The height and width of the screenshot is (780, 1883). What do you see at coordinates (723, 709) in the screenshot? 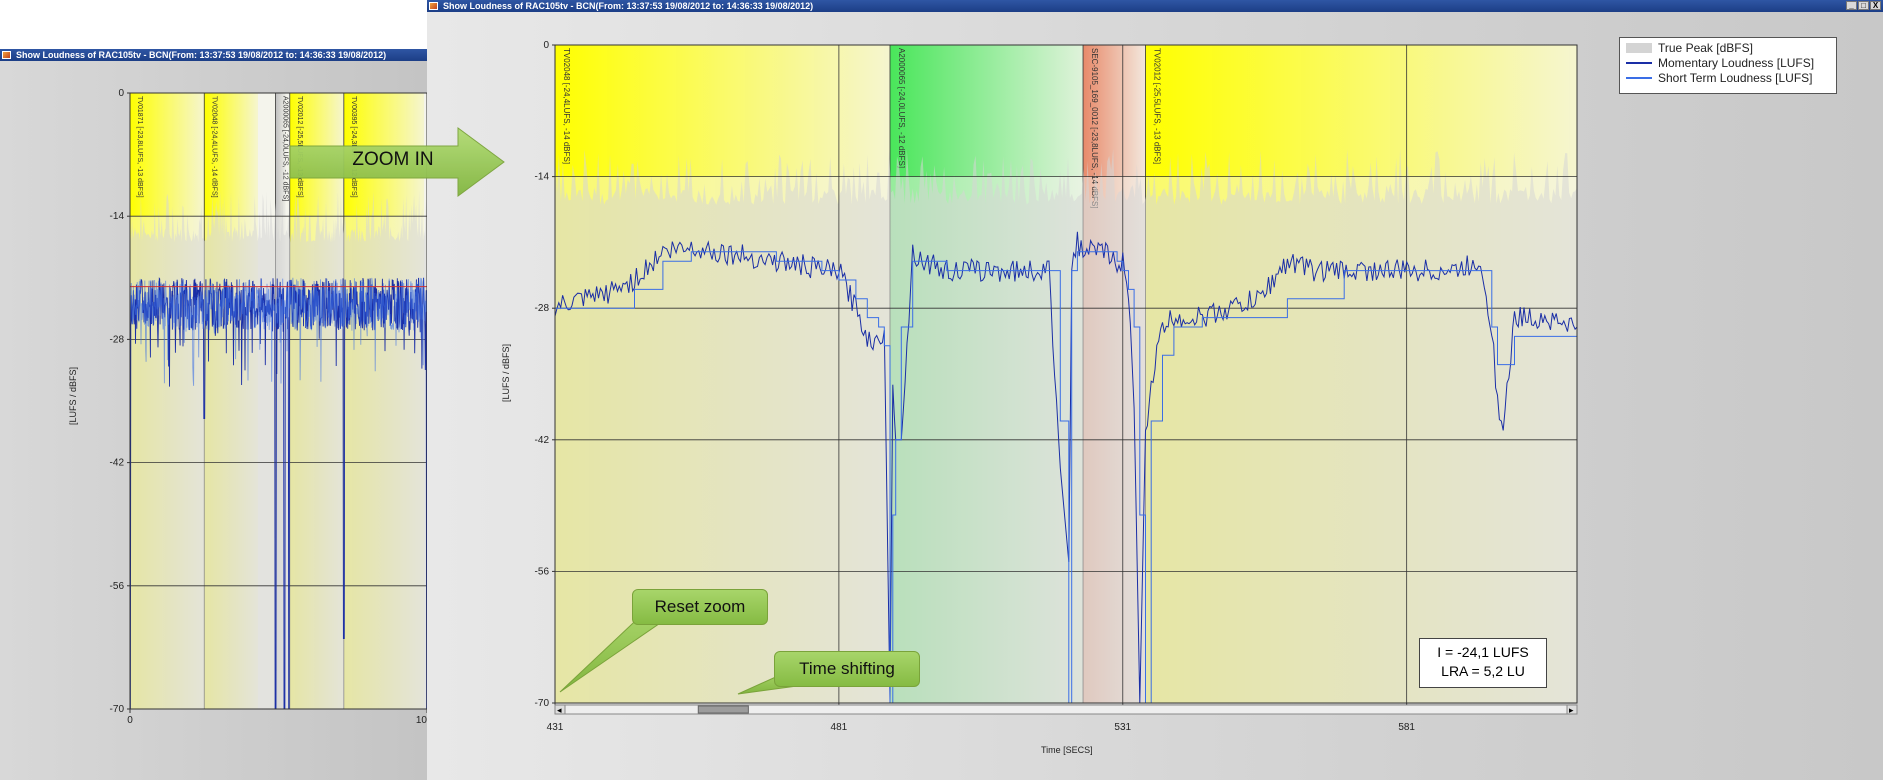
I see `scrollbar-thumb` at bounding box center [723, 709].